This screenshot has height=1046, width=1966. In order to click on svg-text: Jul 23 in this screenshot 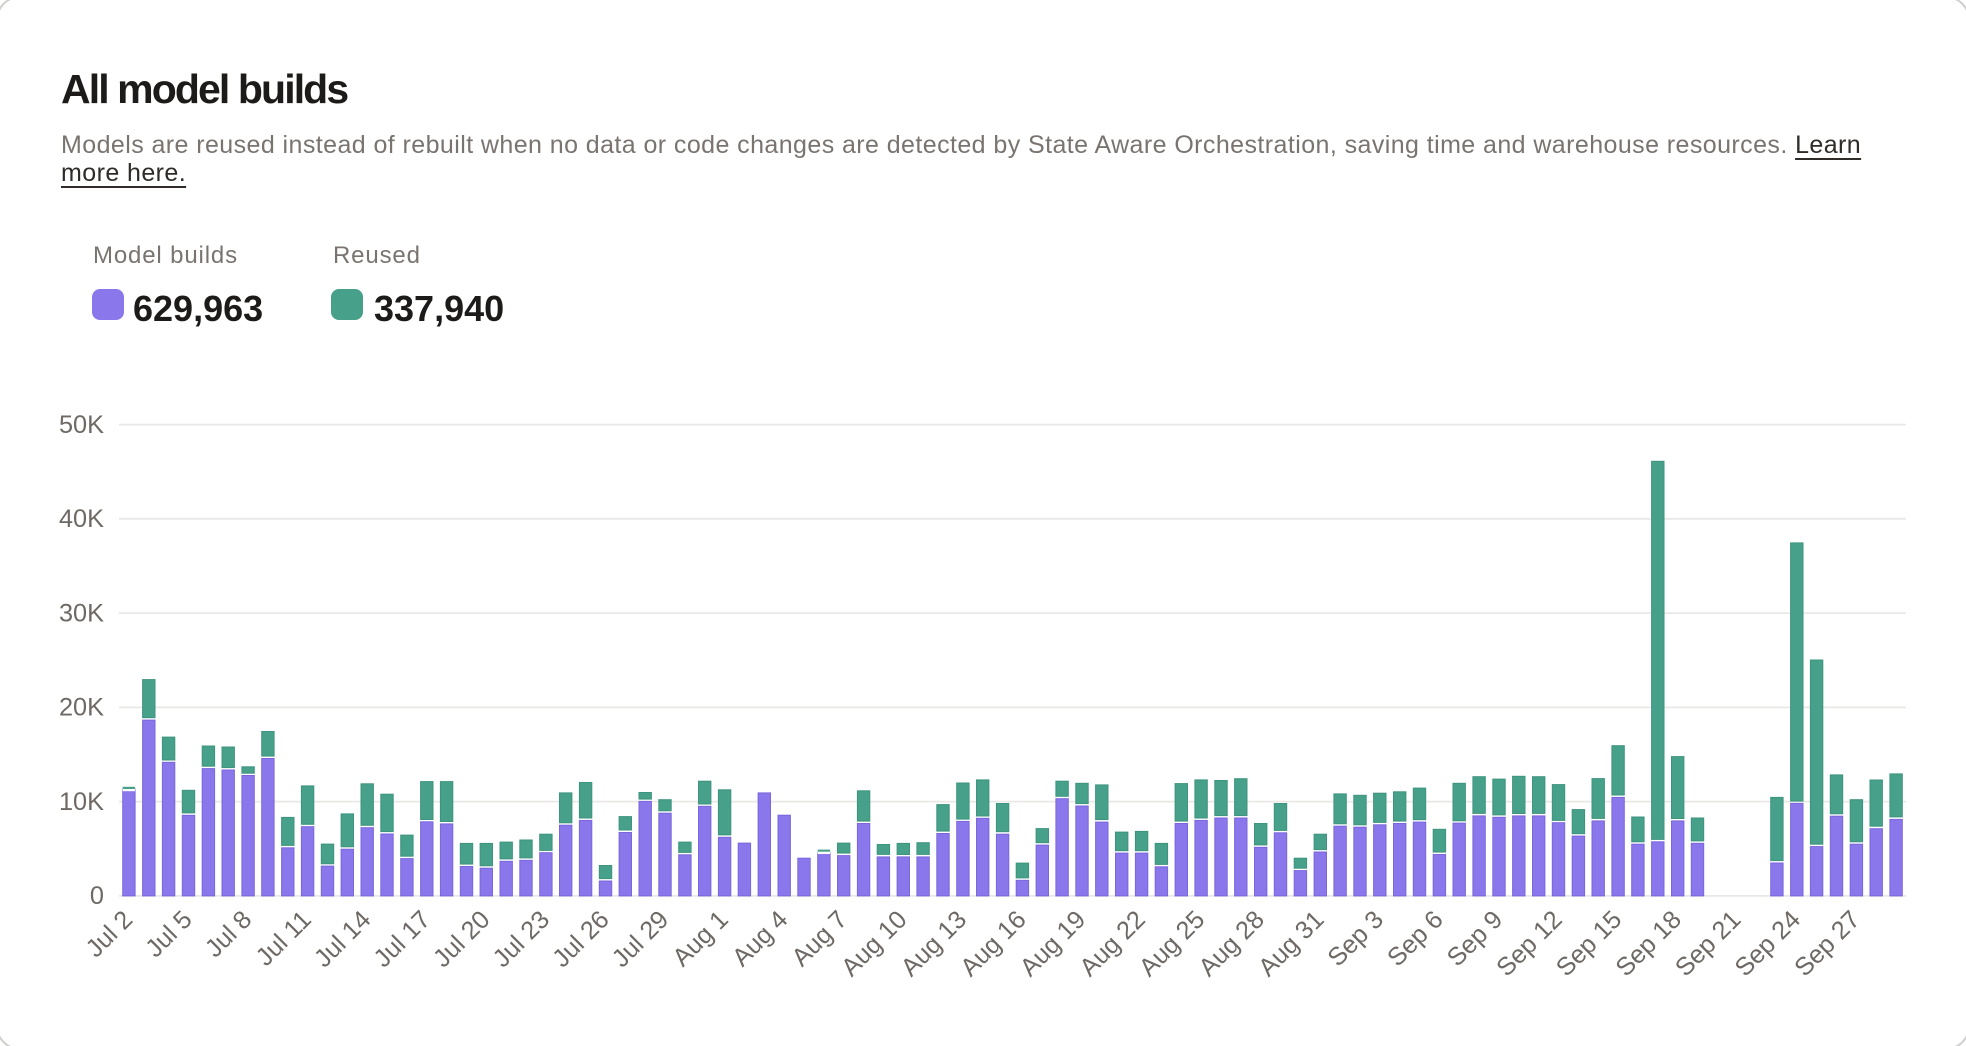, I will do `click(522, 939)`.